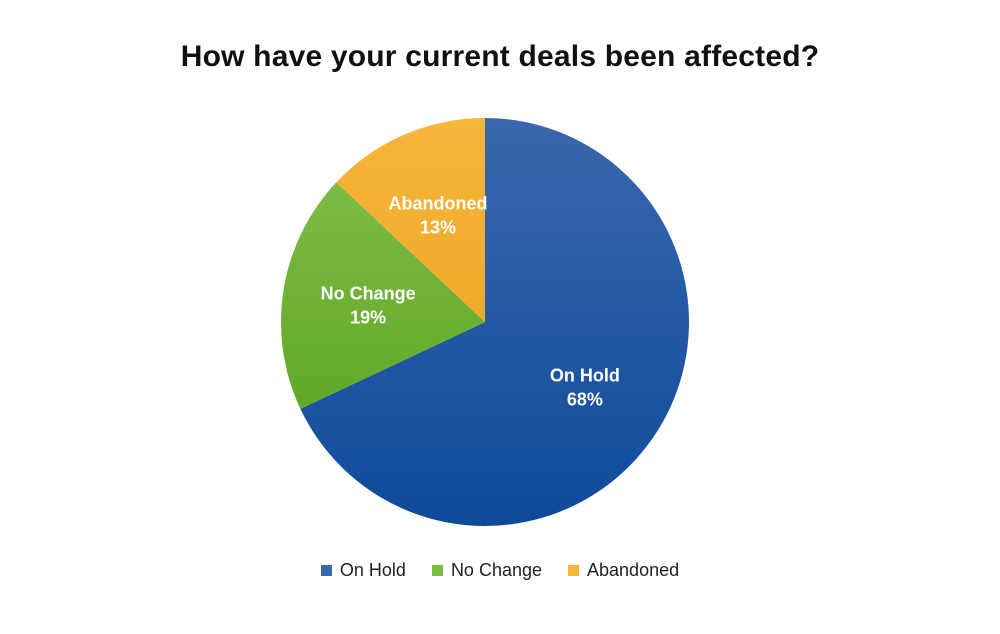 The width and height of the screenshot is (1000, 634). Describe the element at coordinates (372, 570) in the screenshot. I see `legend-label: On Hold` at that location.